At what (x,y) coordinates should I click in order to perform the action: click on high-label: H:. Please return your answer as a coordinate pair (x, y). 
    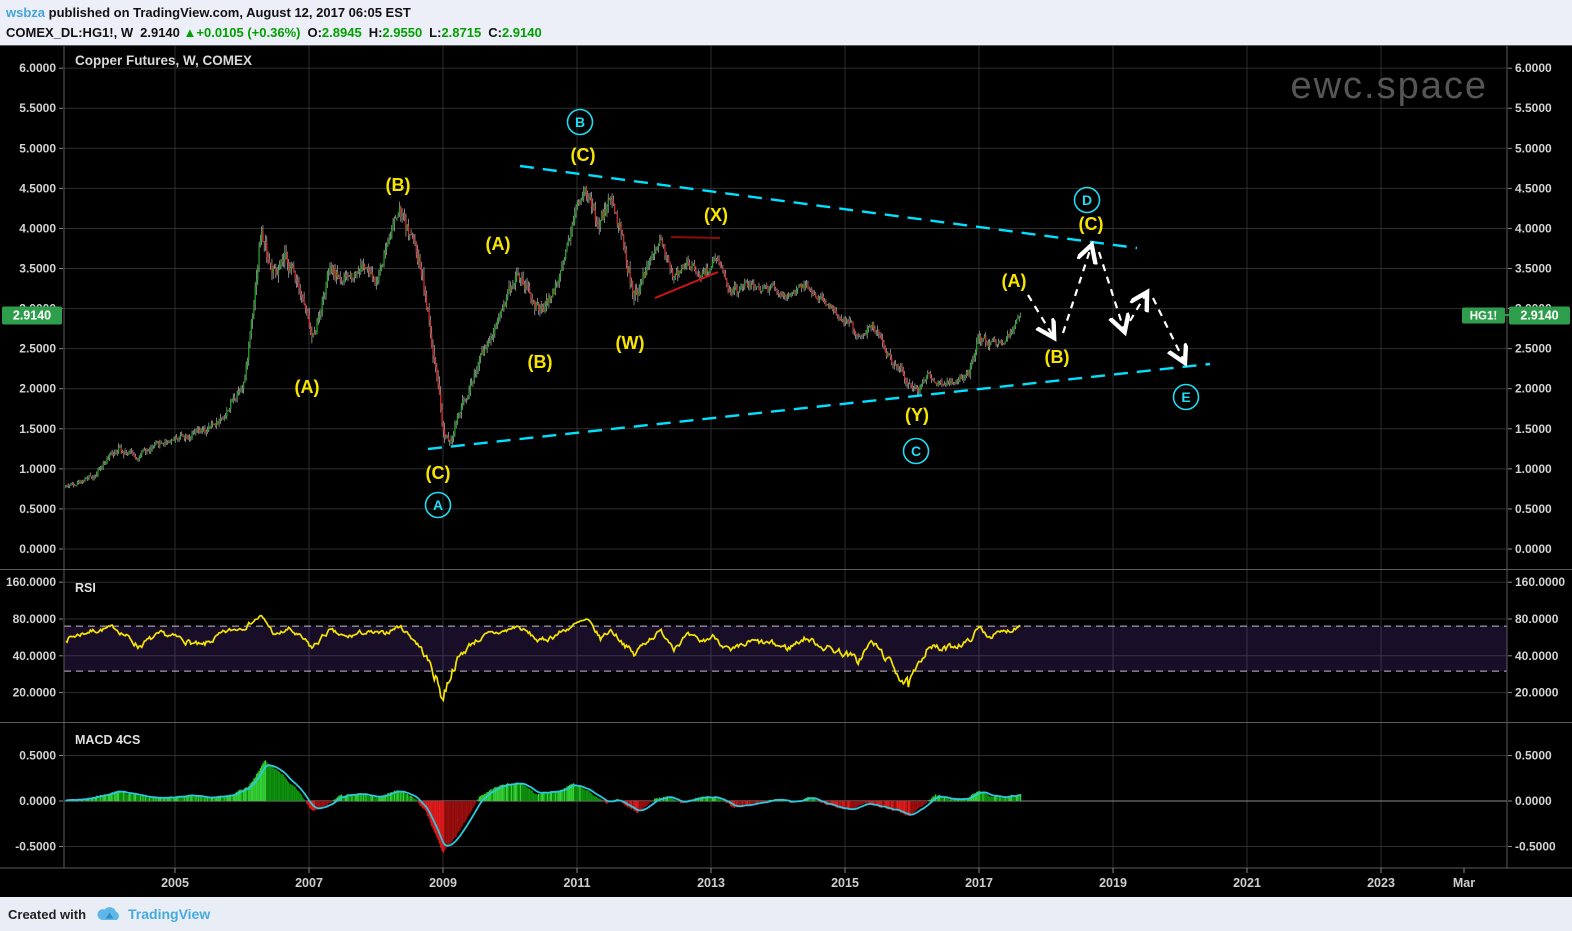
    Looking at the image, I should click on (375, 32).